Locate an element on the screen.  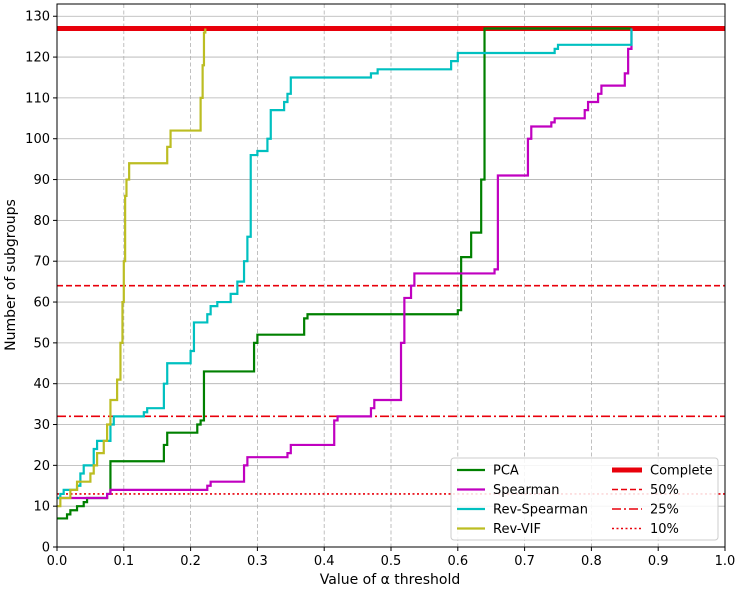
x-tick-label: 0.8 is located at coordinates (591, 561).